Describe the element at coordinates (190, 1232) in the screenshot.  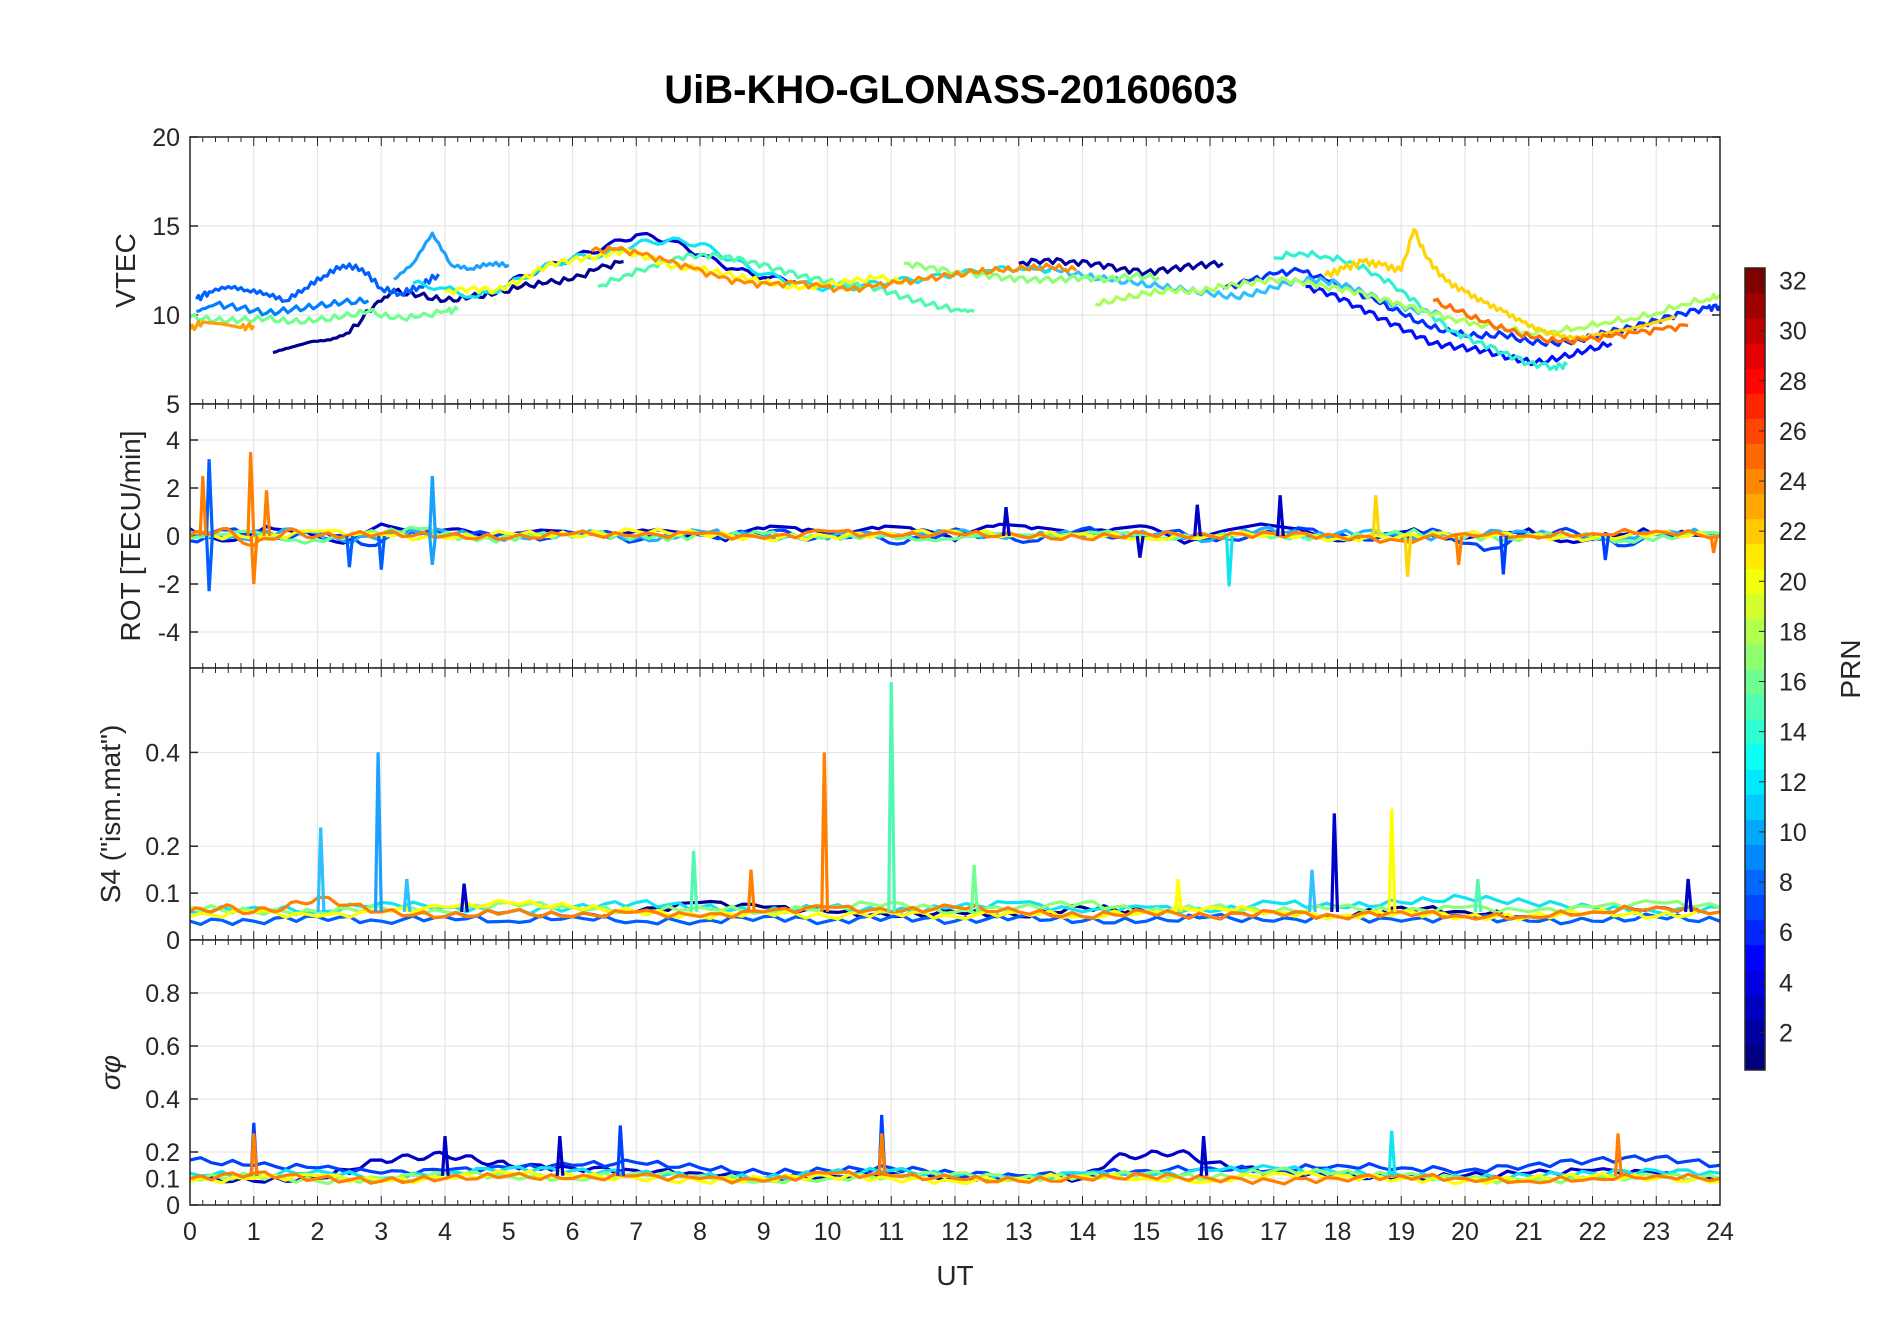
I see `x-tick-label: 0` at that location.